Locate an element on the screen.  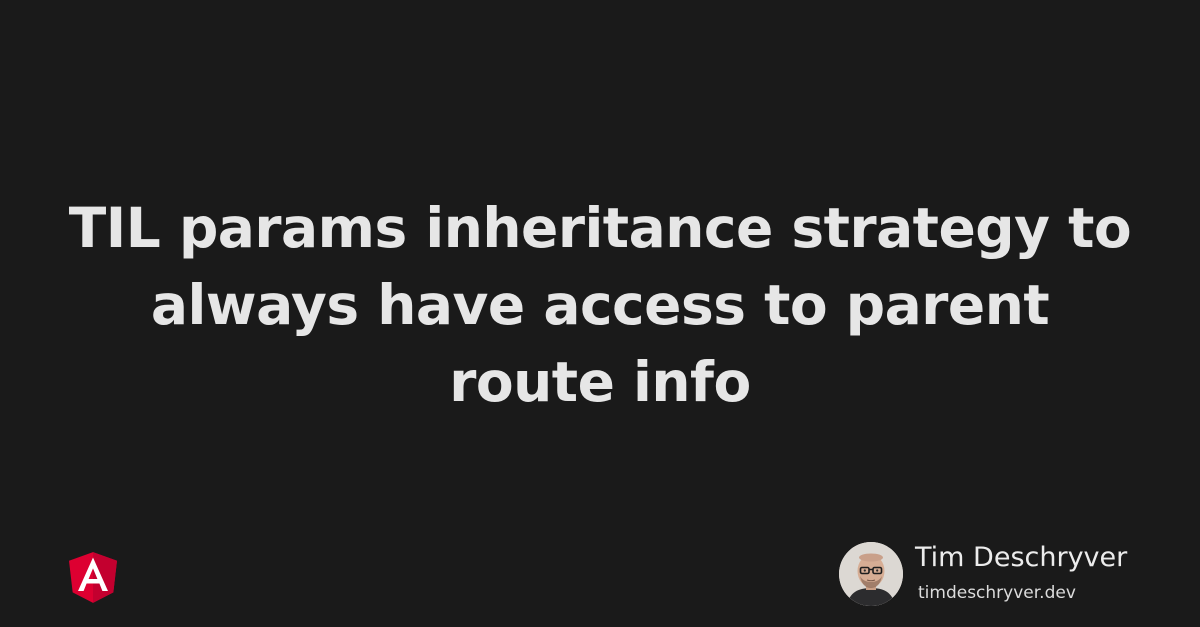
author-avatar is located at coordinates (871, 574).